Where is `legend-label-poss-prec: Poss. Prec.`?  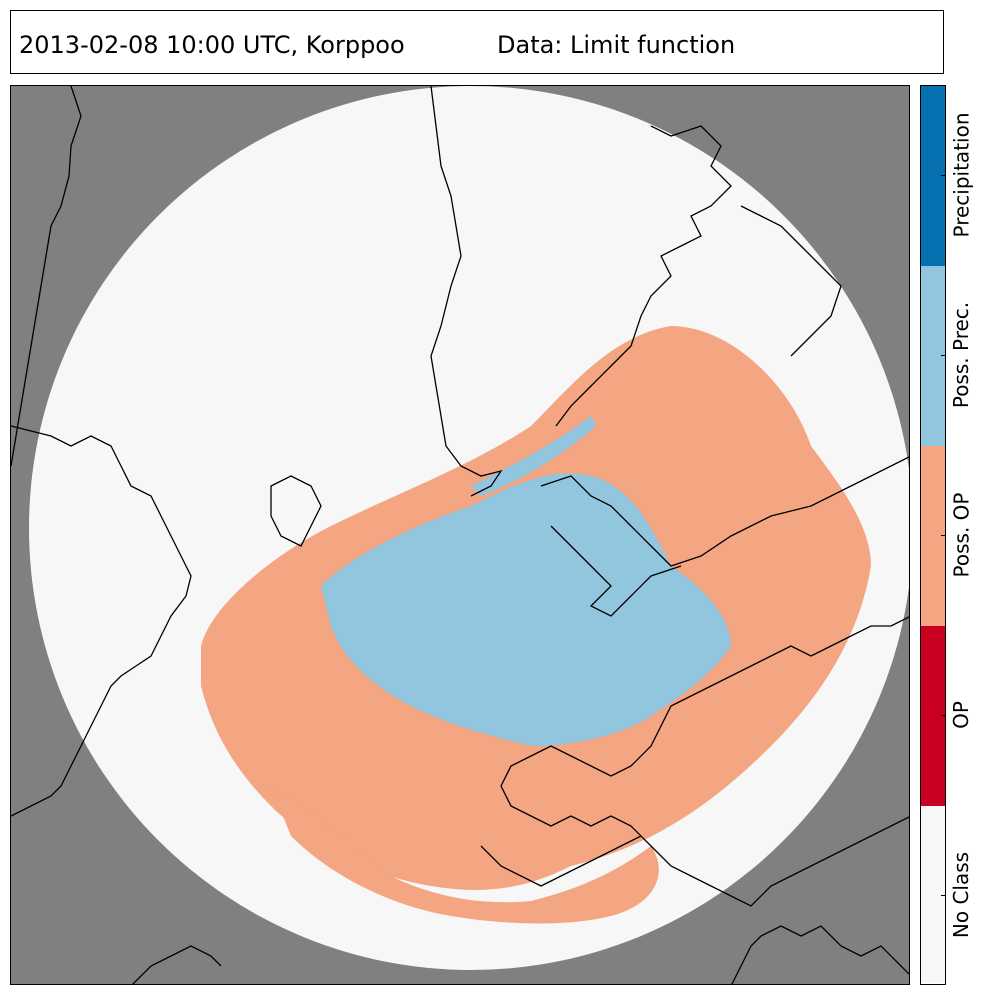 legend-label-poss-prec: Poss. Prec. is located at coordinates (961, 355).